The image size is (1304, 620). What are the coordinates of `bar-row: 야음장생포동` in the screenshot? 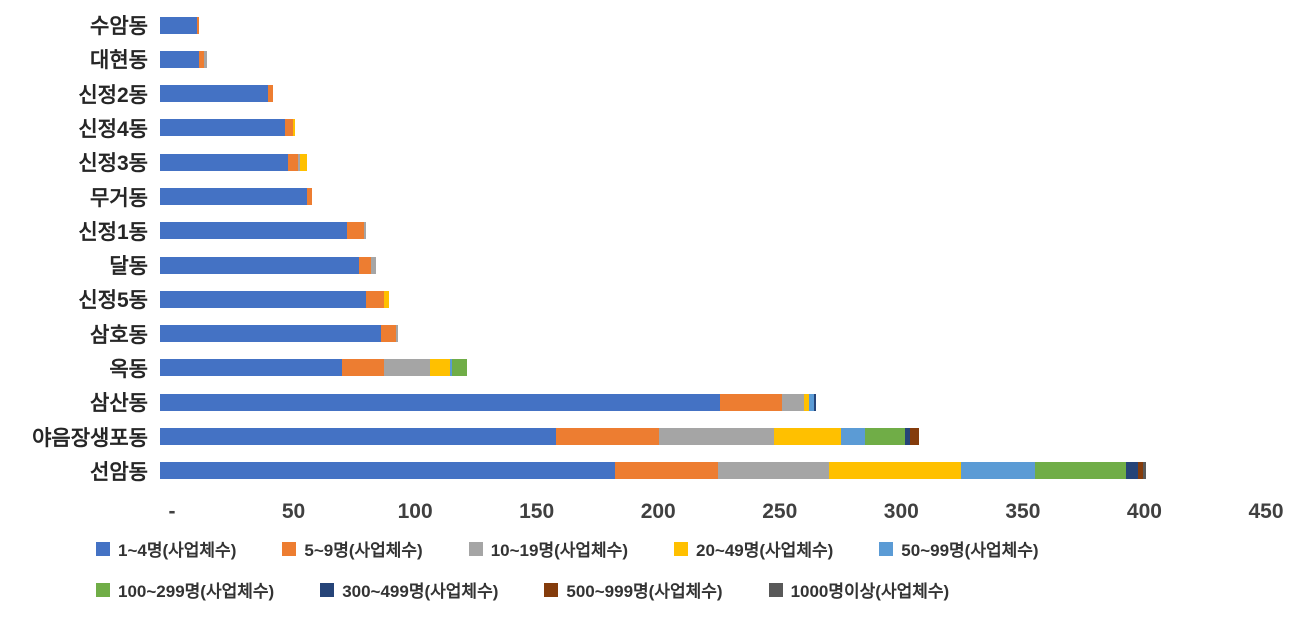 It's located at (652, 436).